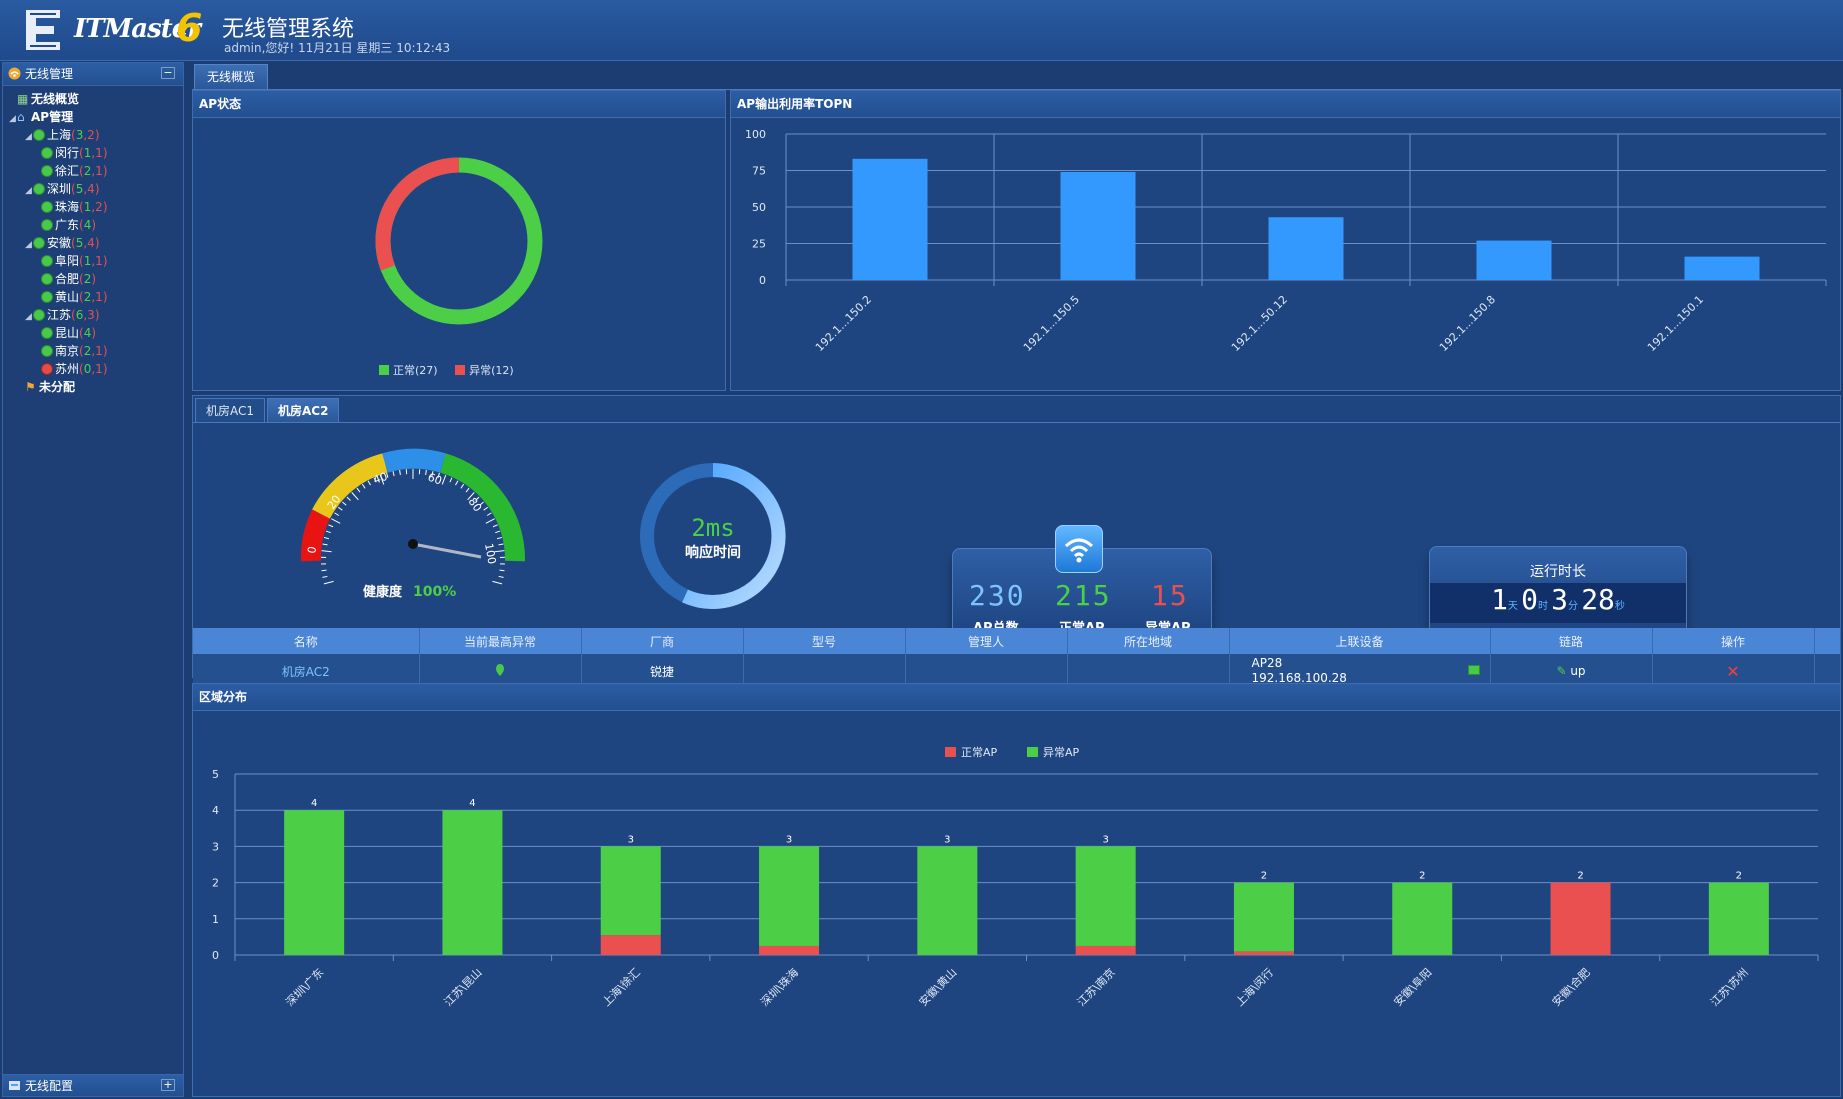  What do you see at coordinates (93, 351) in the screenshot?
I see `tree-item: 南京(2,1)` at bounding box center [93, 351].